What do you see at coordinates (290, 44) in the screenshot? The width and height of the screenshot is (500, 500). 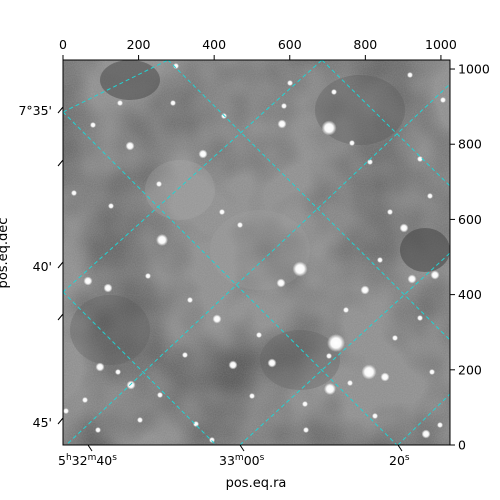 I see `top-axis-tick-label: 600` at bounding box center [290, 44].